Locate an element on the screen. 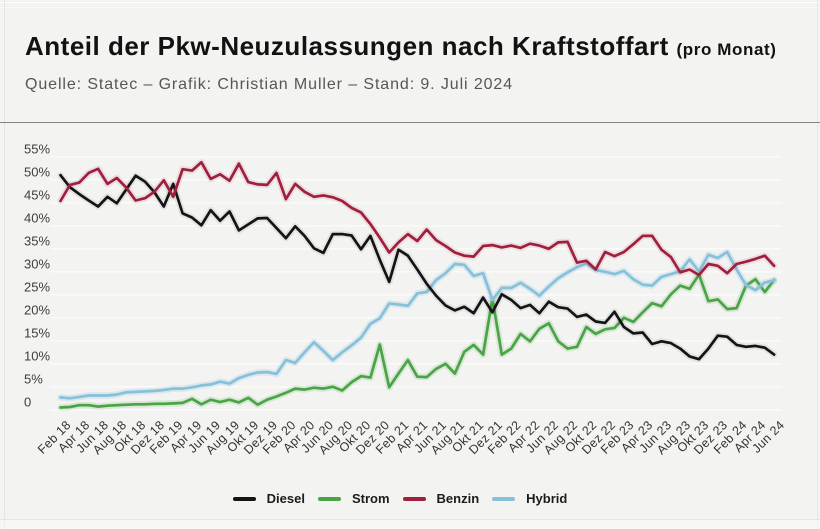 This screenshot has width=820, height=529. svg-text: 50% is located at coordinates (37, 172).